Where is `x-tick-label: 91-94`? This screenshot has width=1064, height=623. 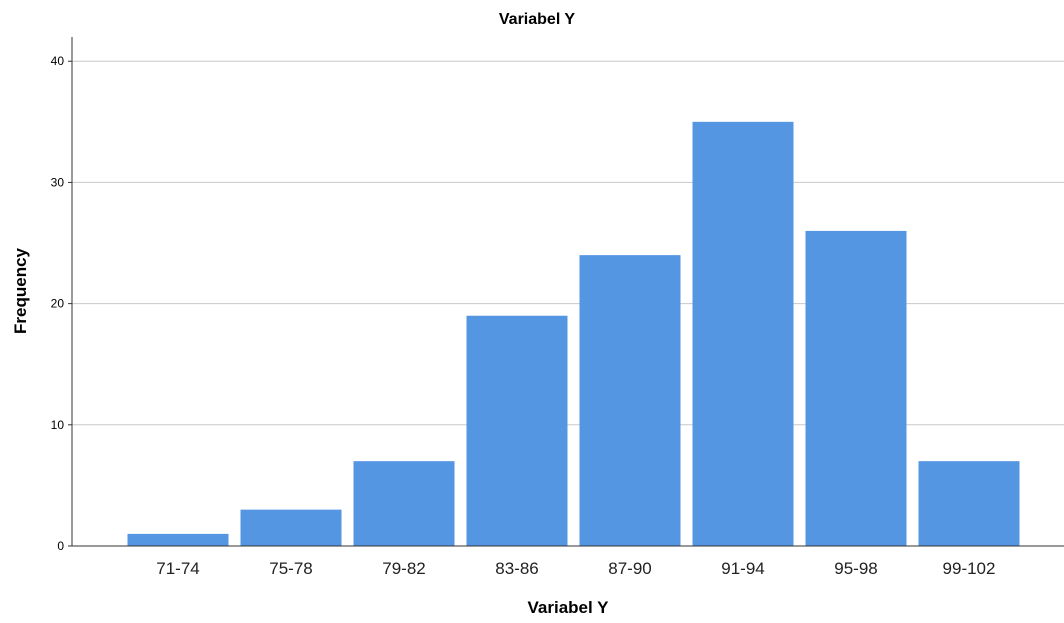
x-tick-label: 91-94 is located at coordinates (742, 568).